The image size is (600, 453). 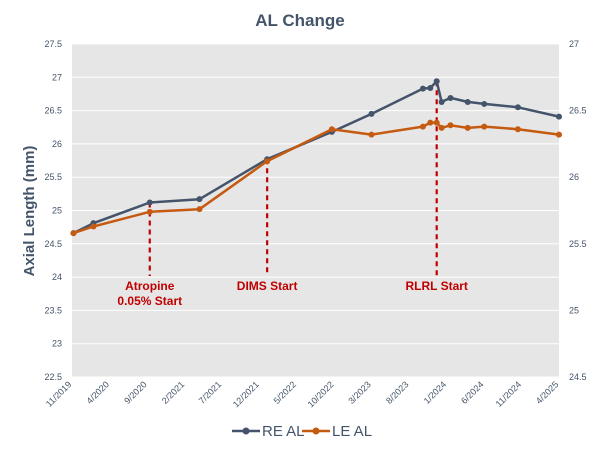 I want to click on y-tick-label: 24, so click(x=57, y=277).